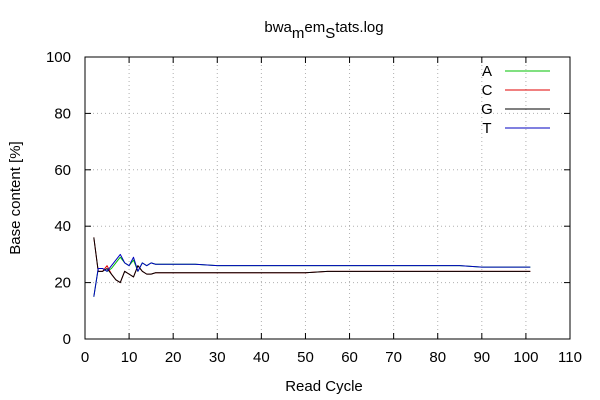  Describe the element at coordinates (393, 357) in the screenshot. I see `x-tick-label: 70` at that location.